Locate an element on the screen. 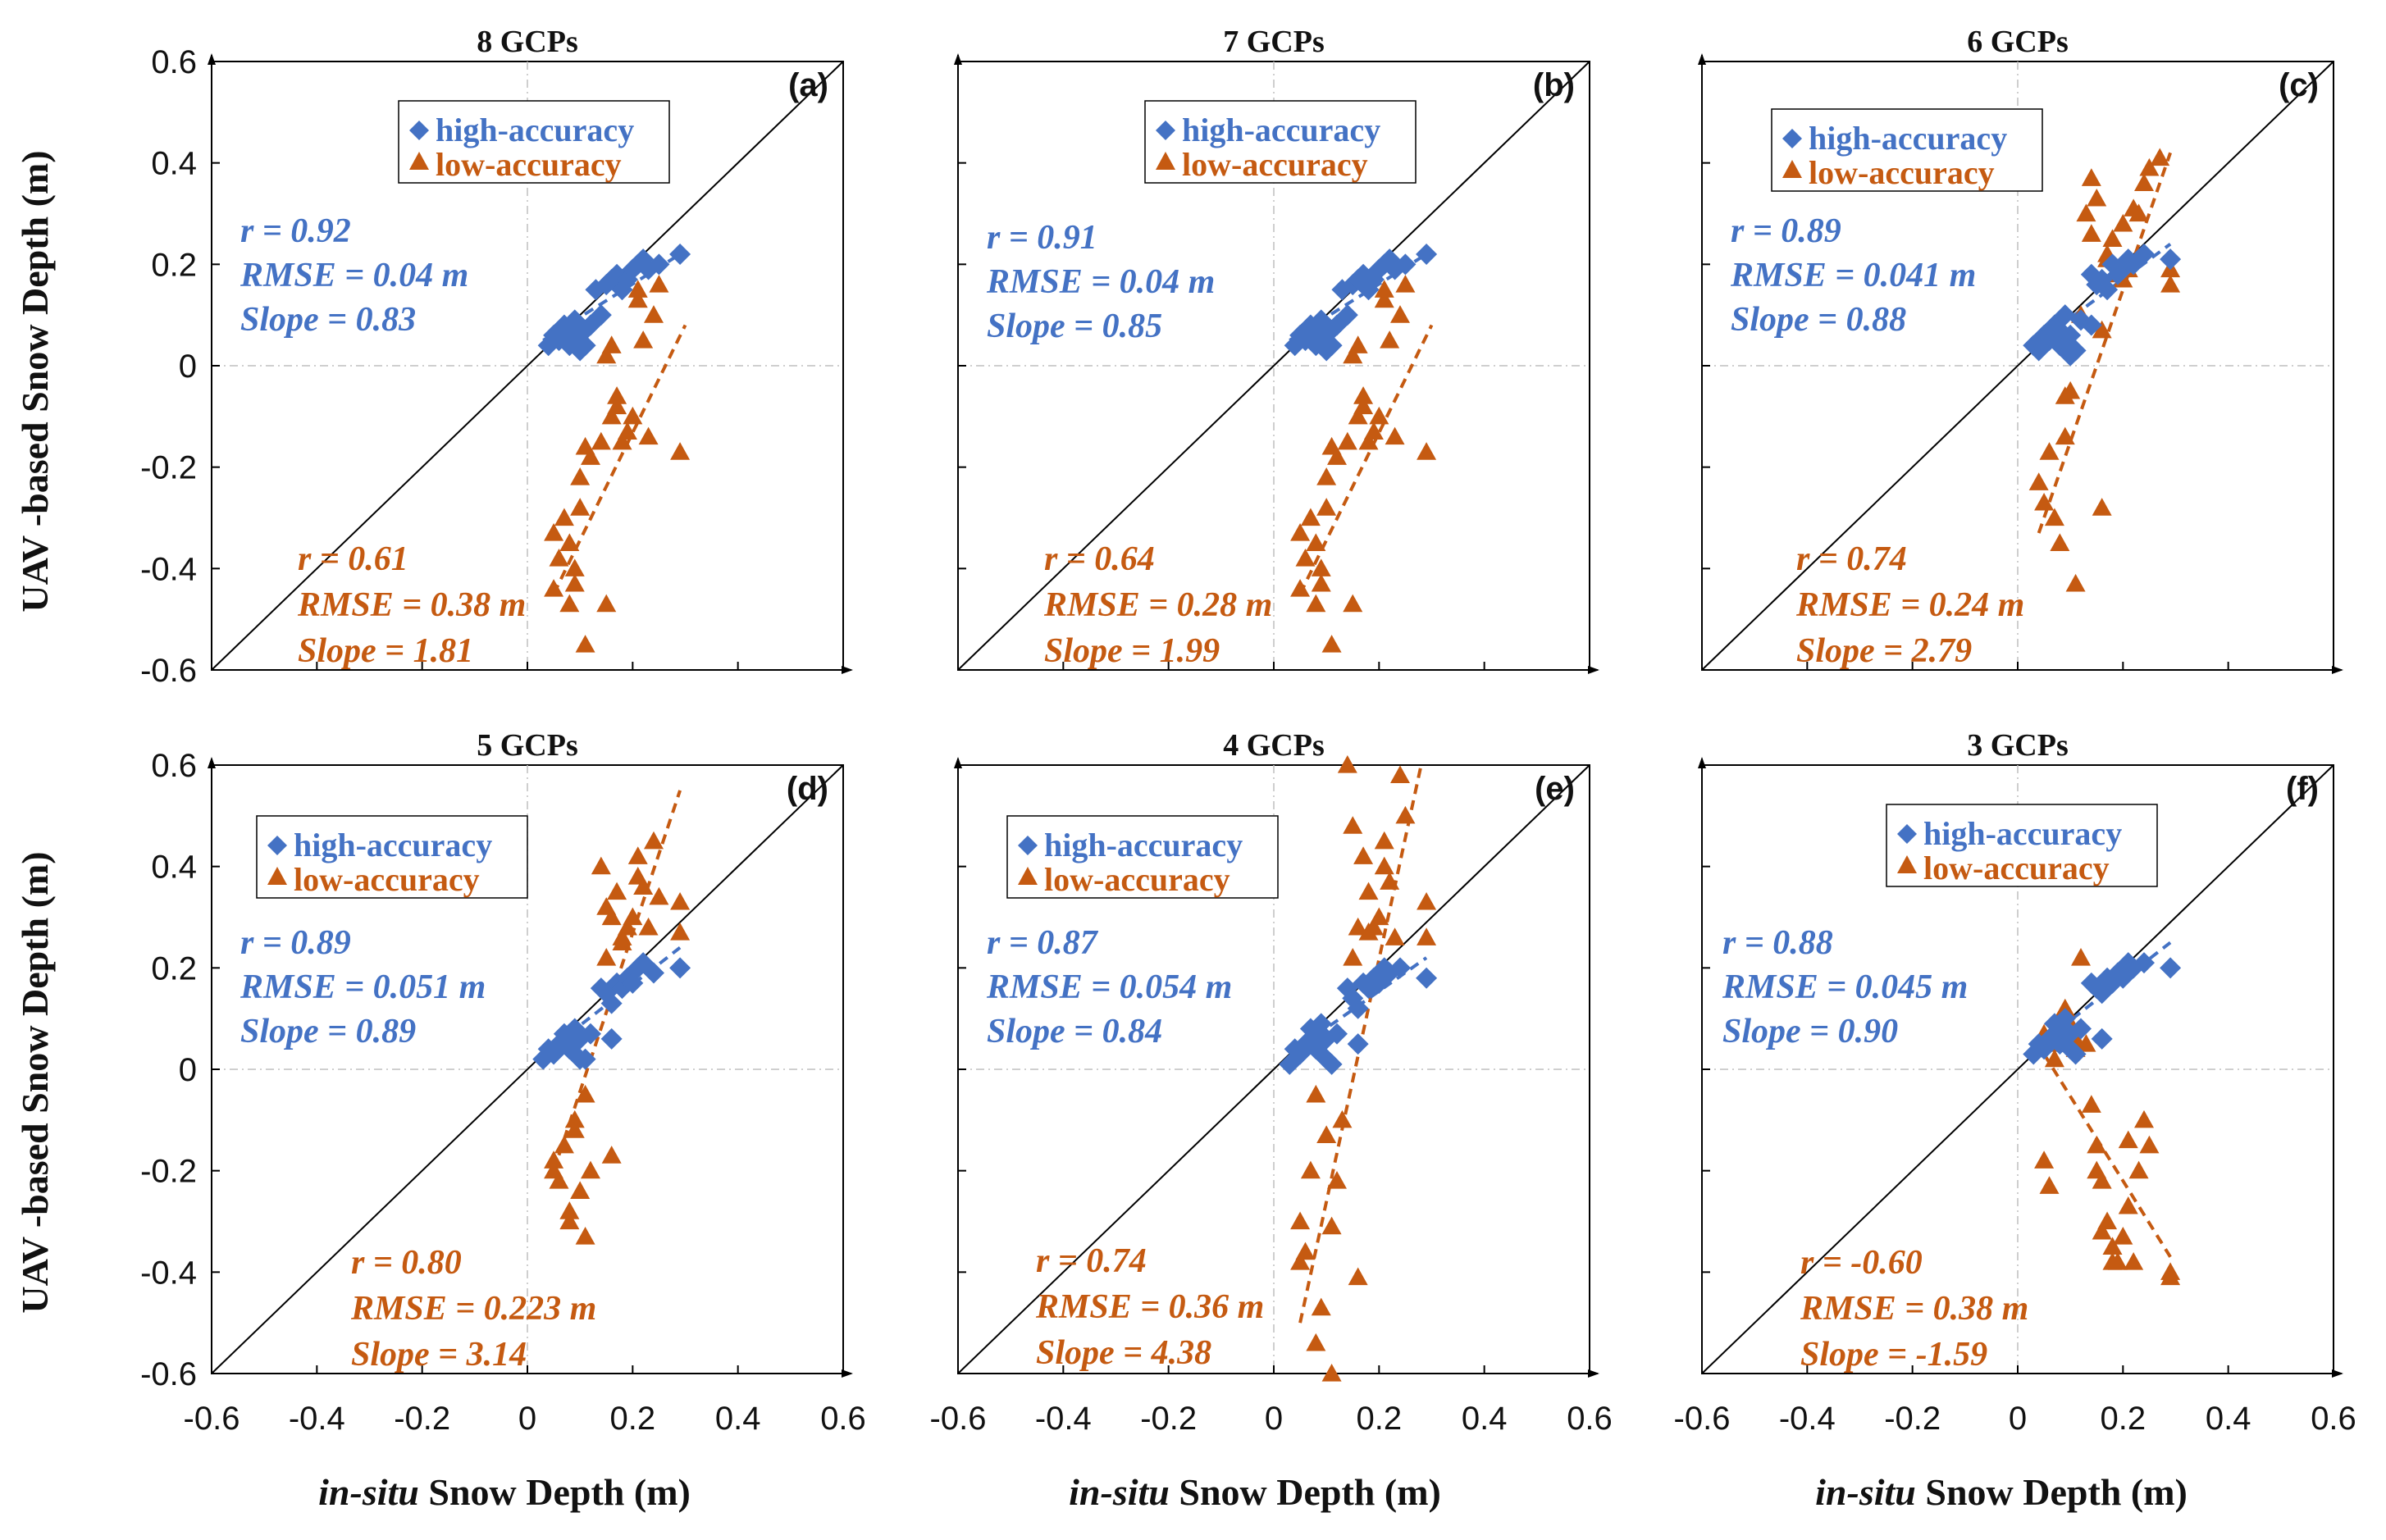 This screenshot has width=2386, height=1540. low-accuracy-stat: r = 0.64 is located at coordinates (1099, 559).